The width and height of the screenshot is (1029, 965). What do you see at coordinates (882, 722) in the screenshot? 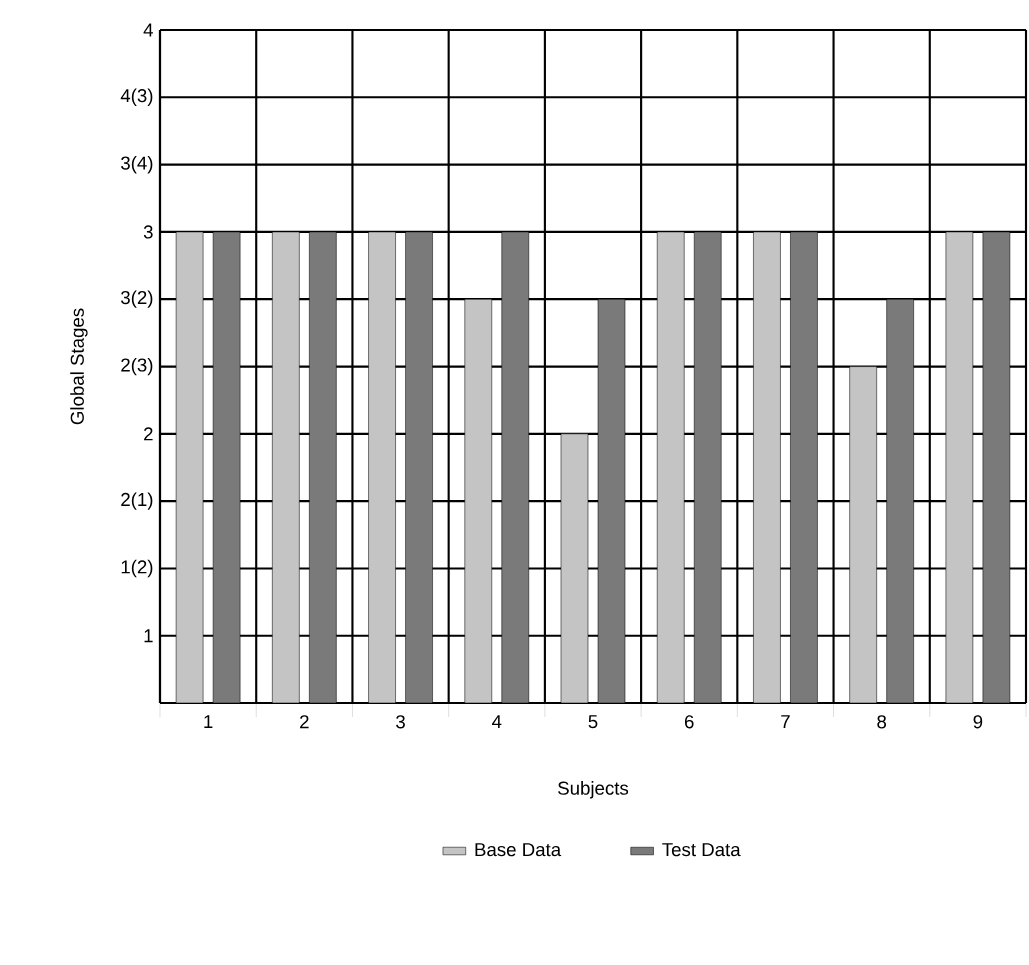
I see `x-tick-label: 8` at bounding box center [882, 722].